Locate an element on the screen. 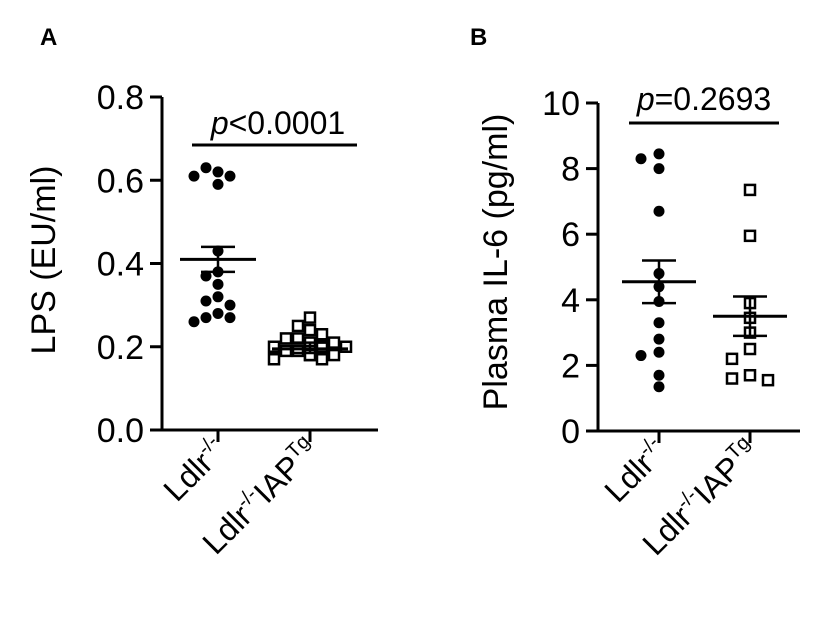 This screenshot has height=623, width=825. panel-b-points is located at coordinates (705, 270).